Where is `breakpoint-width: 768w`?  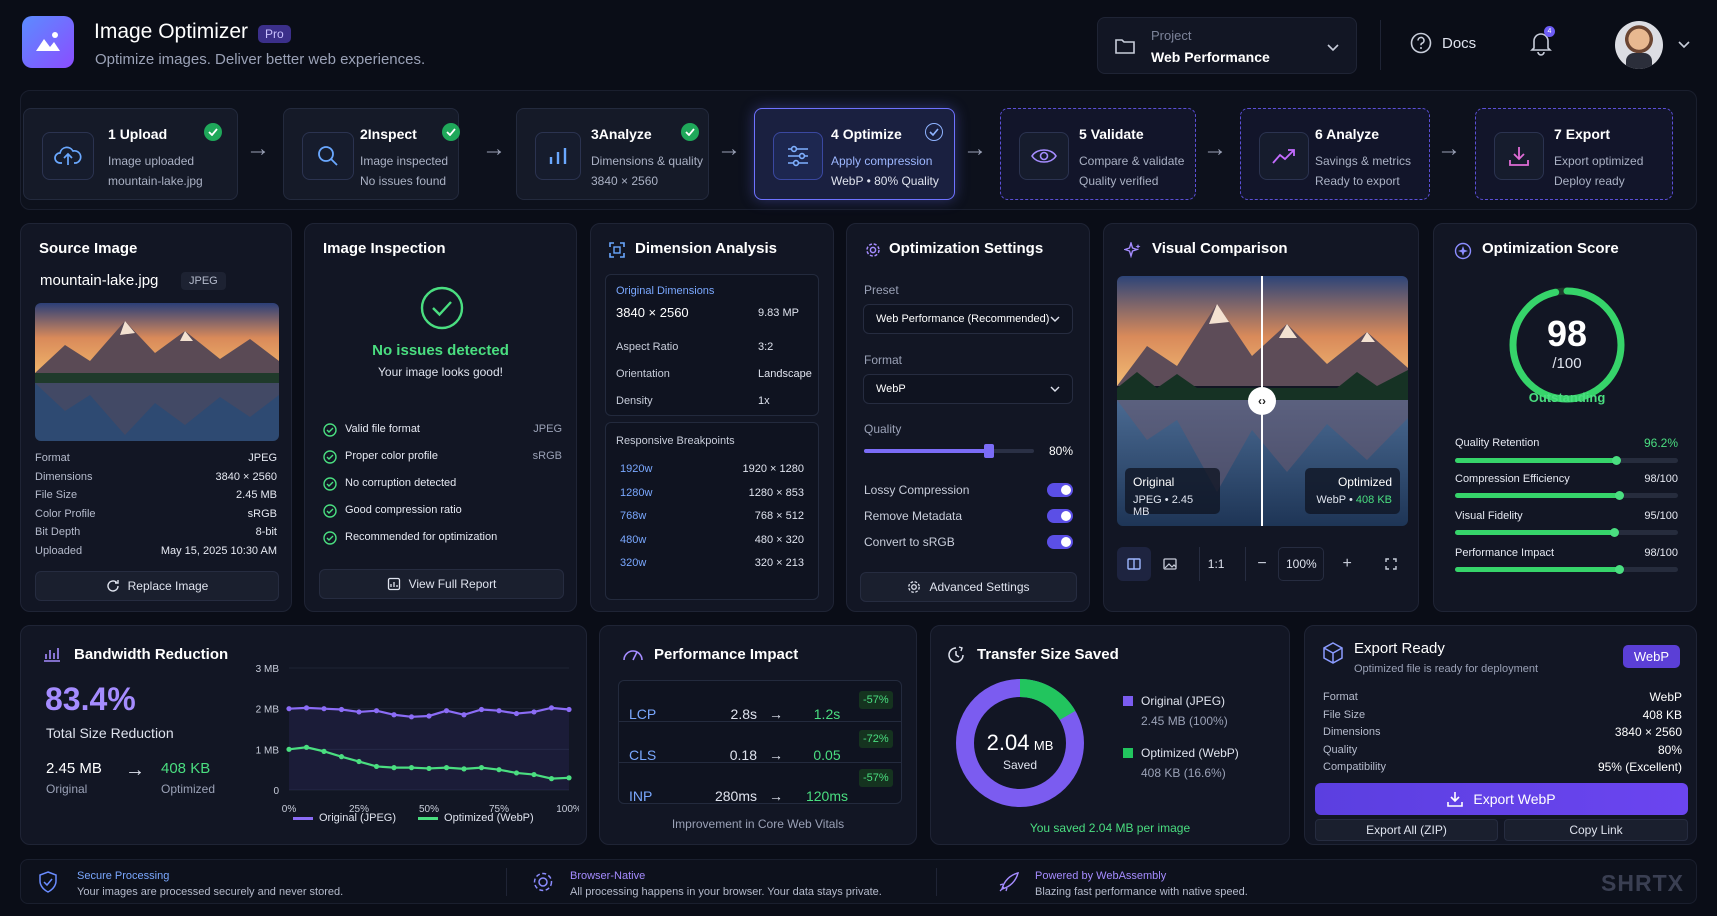 breakpoint-width: 768w is located at coordinates (633, 516).